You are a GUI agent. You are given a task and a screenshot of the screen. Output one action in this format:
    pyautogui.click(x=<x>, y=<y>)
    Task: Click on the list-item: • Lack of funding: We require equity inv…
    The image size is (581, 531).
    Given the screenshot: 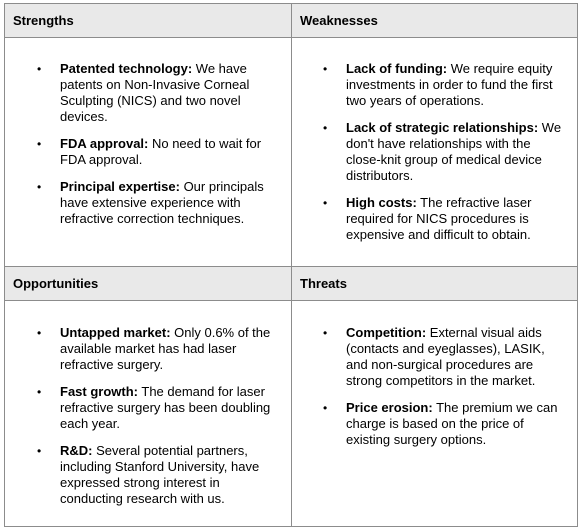 What is the action you would take?
    pyautogui.click(x=450, y=85)
    